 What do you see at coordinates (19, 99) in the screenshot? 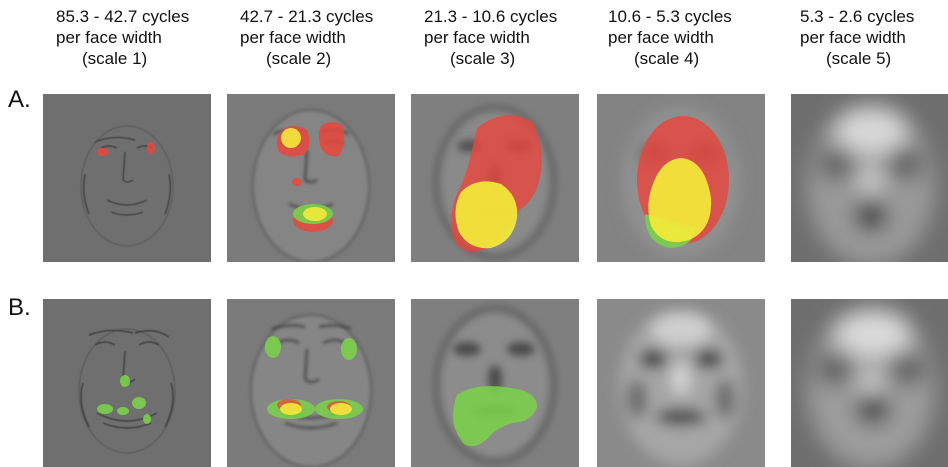
I see `row-label-a: A.` at bounding box center [19, 99].